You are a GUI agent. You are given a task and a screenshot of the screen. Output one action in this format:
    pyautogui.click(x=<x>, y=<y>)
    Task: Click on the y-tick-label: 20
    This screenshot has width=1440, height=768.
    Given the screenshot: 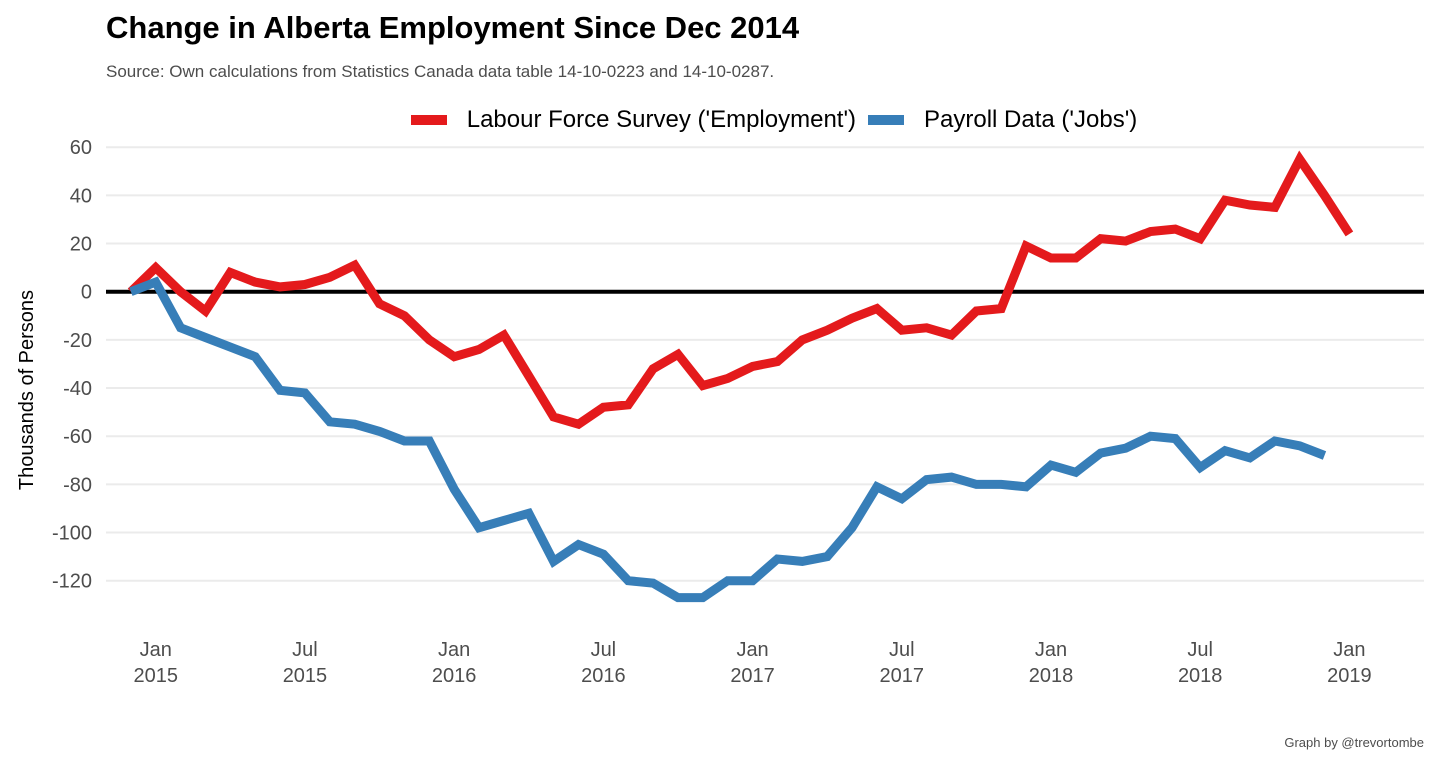 What is the action you would take?
    pyautogui.click(x=81, y=245)
    